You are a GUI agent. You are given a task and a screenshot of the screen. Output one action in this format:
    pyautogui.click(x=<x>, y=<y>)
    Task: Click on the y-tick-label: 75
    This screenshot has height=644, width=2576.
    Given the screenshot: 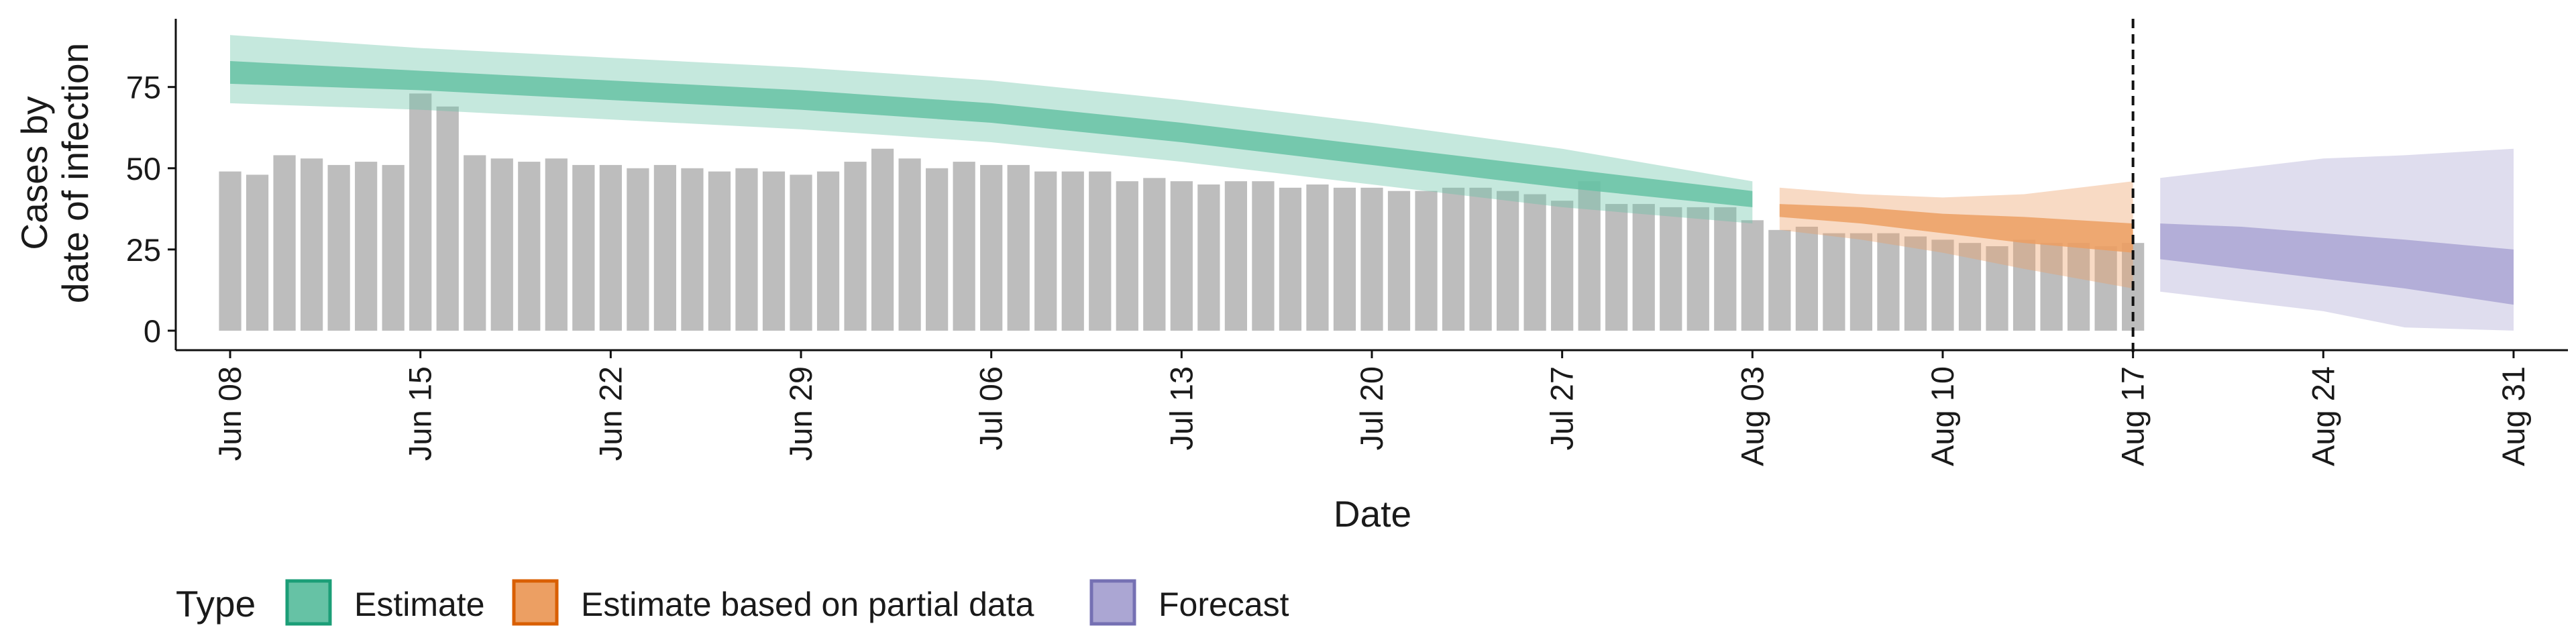 What is the action you would take?
    pyautogui.click(x=143, y=87)
    